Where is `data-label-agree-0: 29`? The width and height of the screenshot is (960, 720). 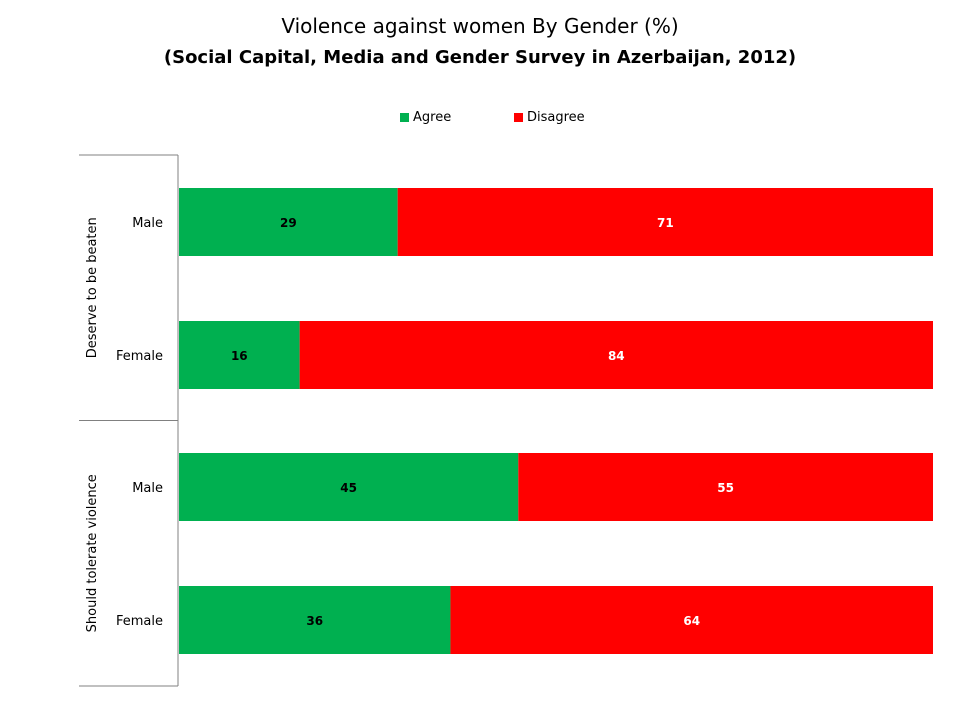
data-label-agree-0: 29 is located at coordinates (288, 223).